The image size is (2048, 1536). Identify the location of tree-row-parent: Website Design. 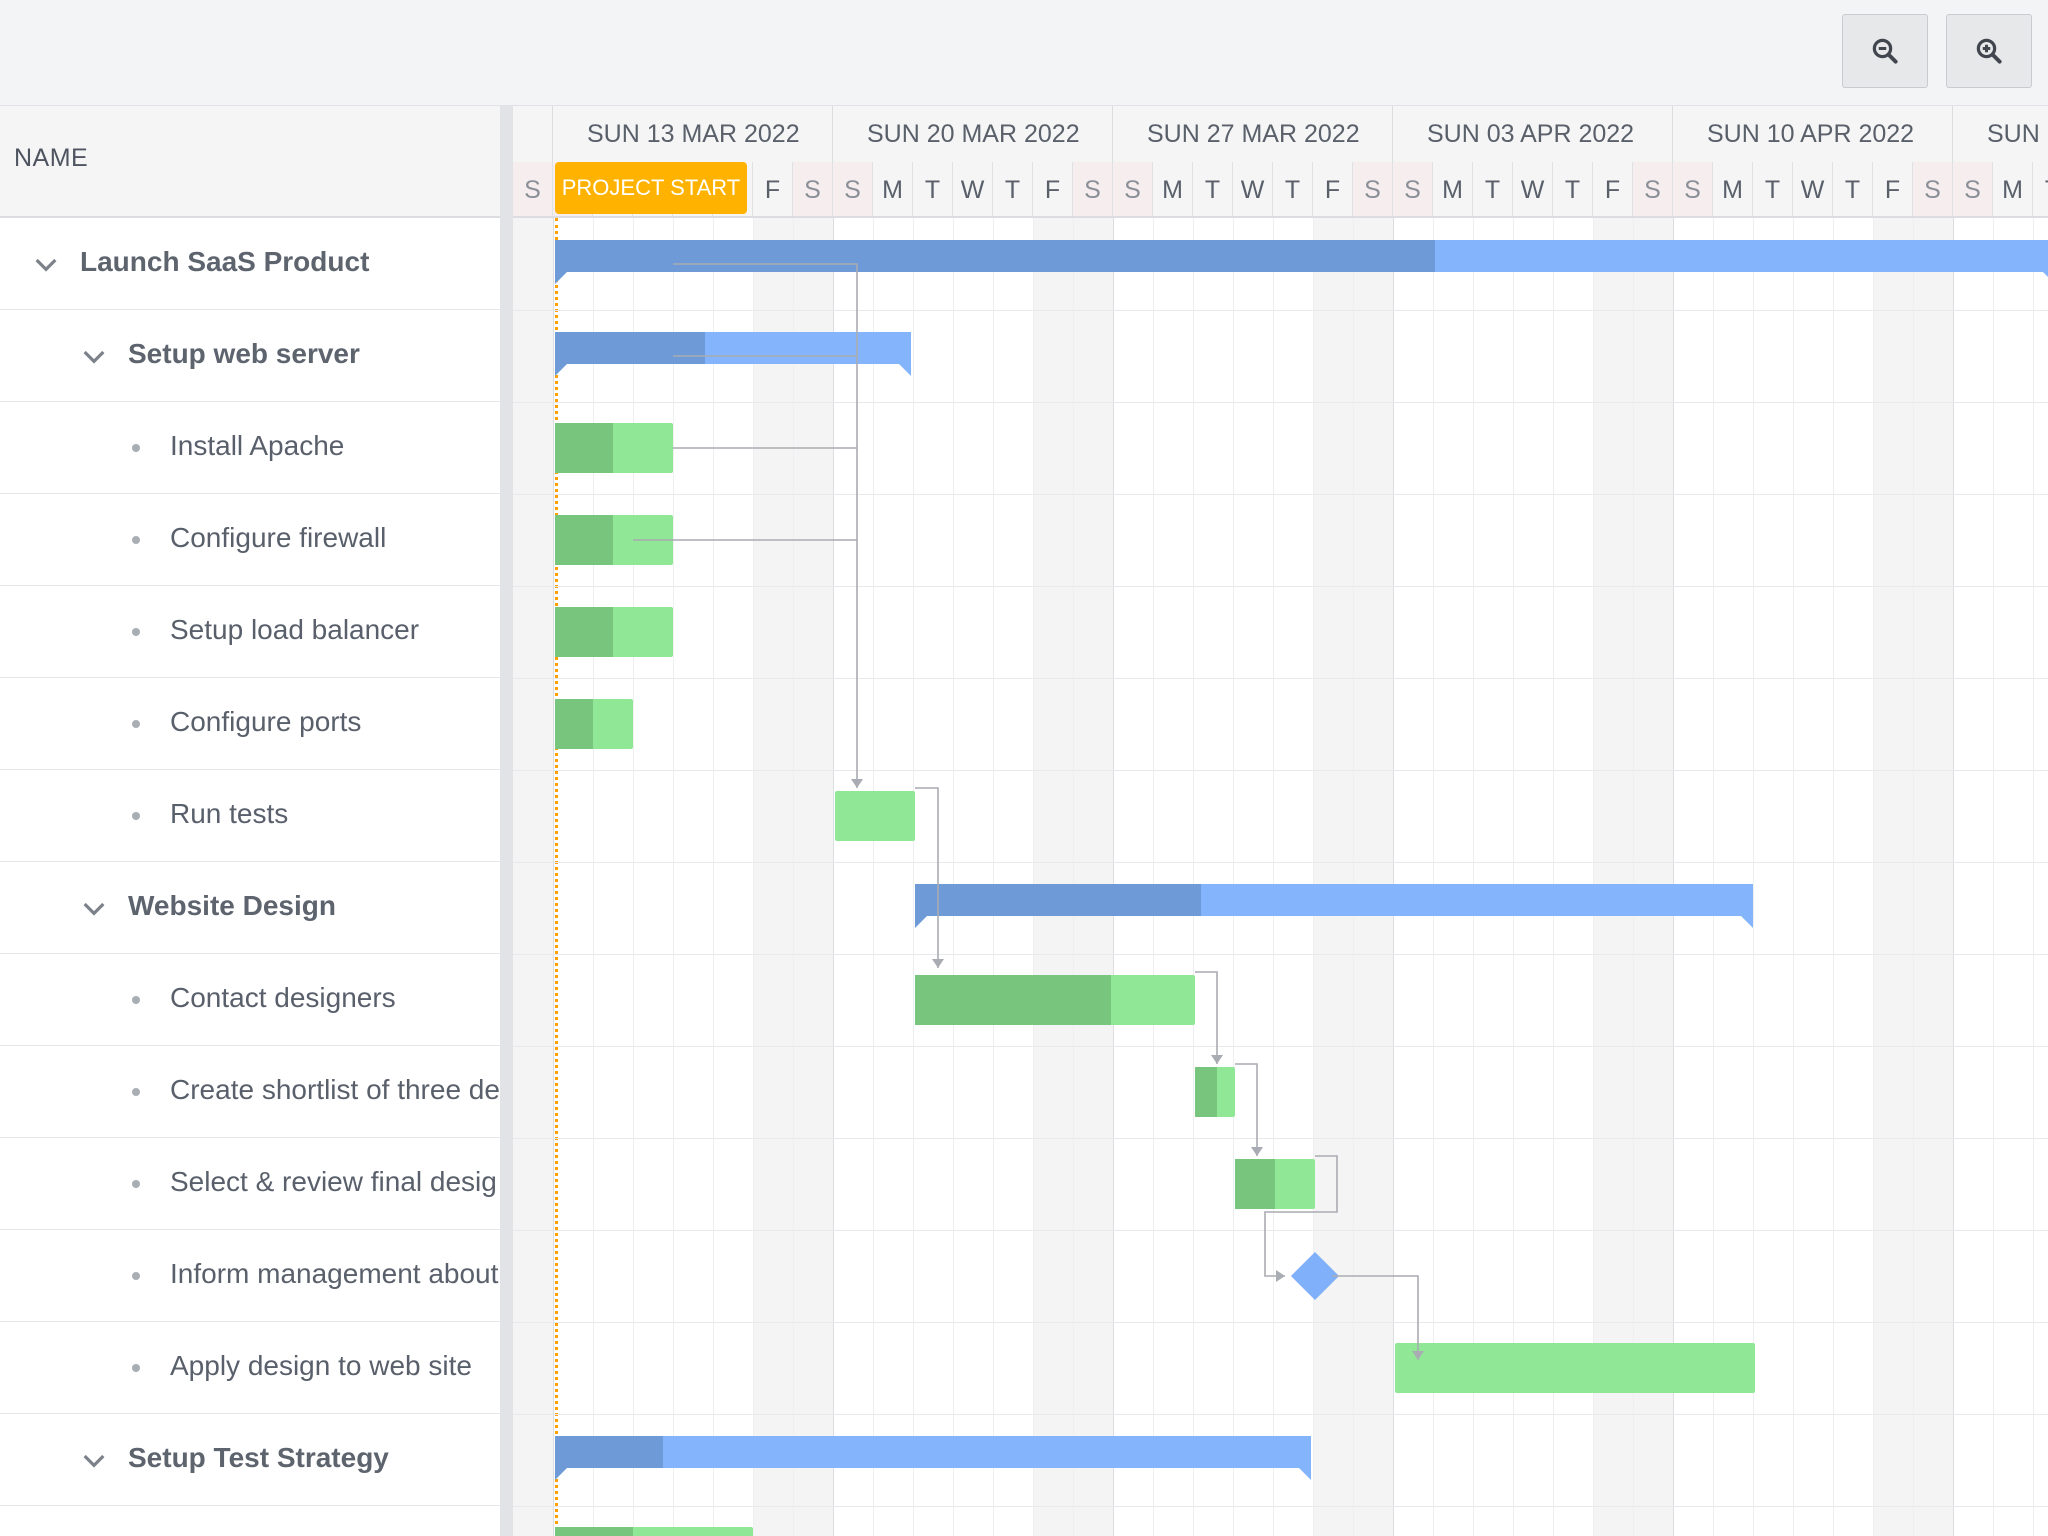
(250, 908).